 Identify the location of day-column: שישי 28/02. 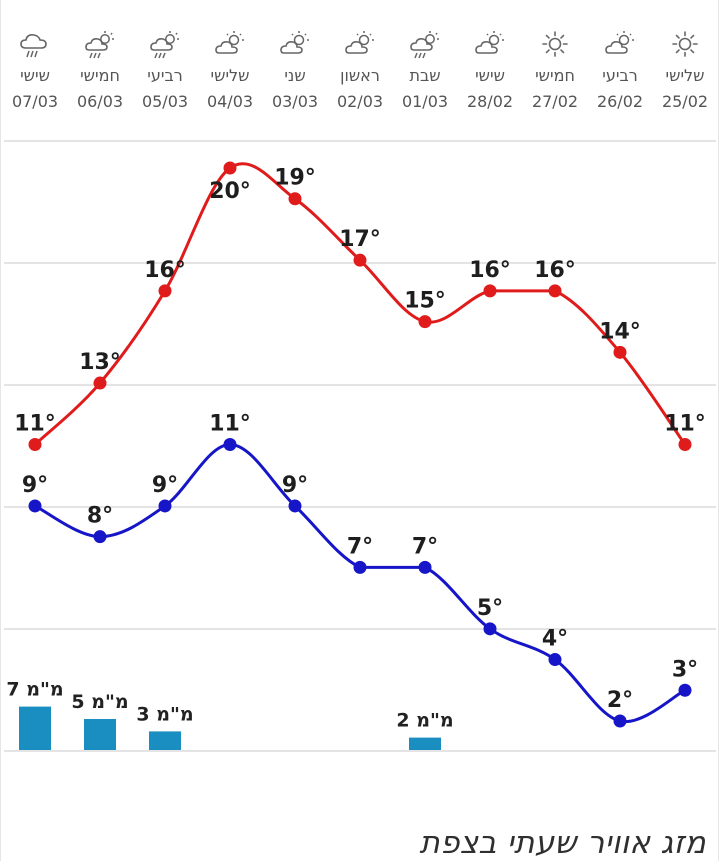
(490, 70).